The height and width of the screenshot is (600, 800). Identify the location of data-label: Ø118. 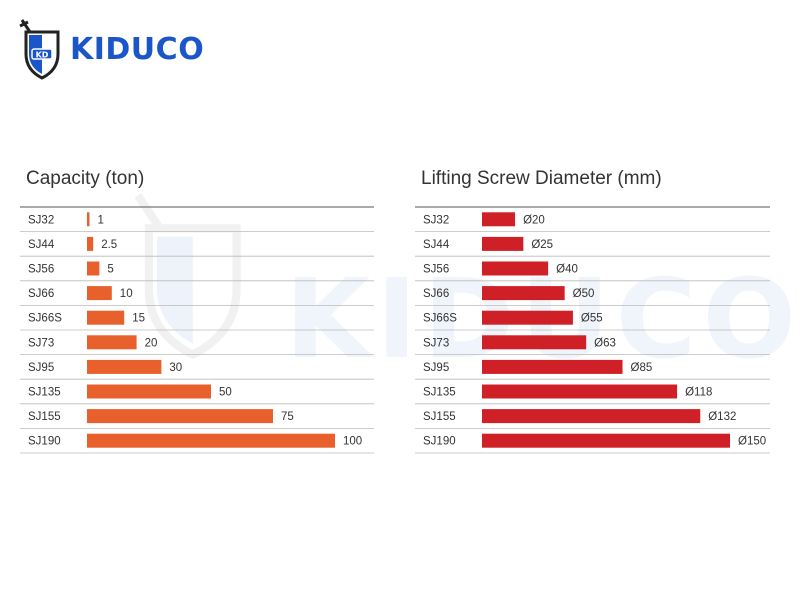
(698, 393).